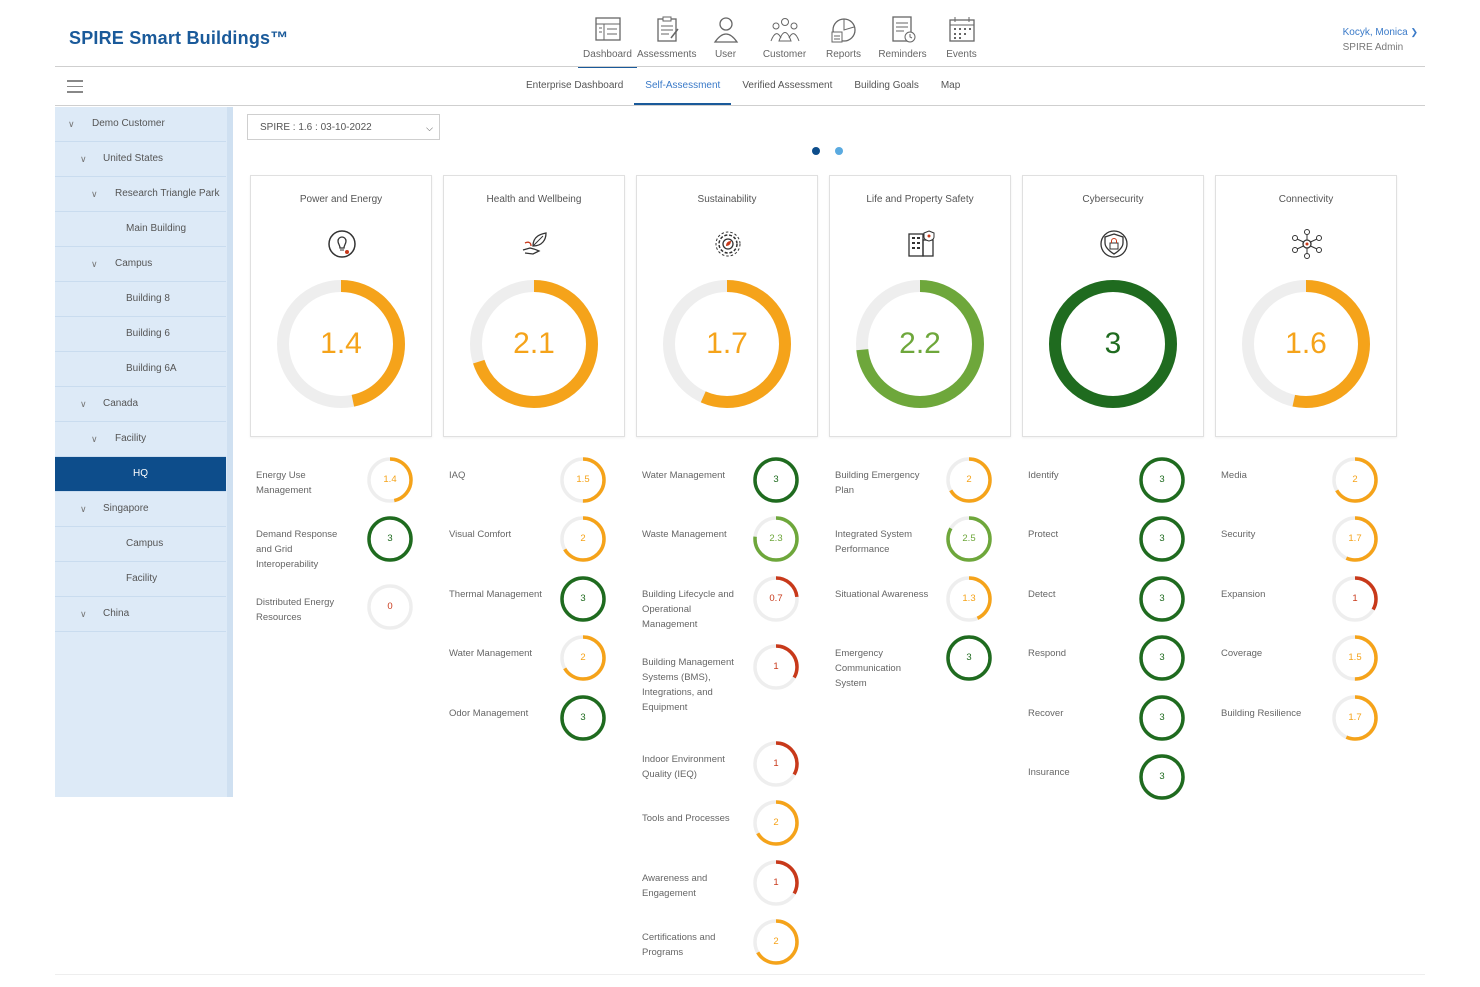 The width and height of the screenshot is (1480, 987). I want to click on category-card: Connectivity 1.6, so click(1306, 306).